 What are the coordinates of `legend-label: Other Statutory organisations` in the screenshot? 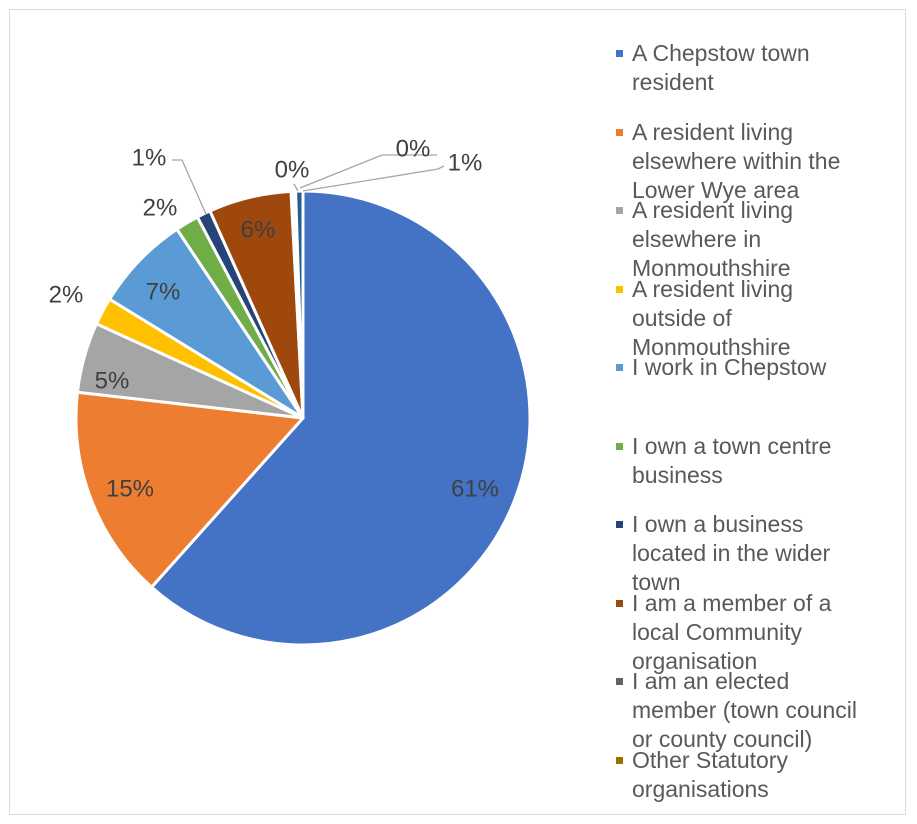 It's located at (710, 774).